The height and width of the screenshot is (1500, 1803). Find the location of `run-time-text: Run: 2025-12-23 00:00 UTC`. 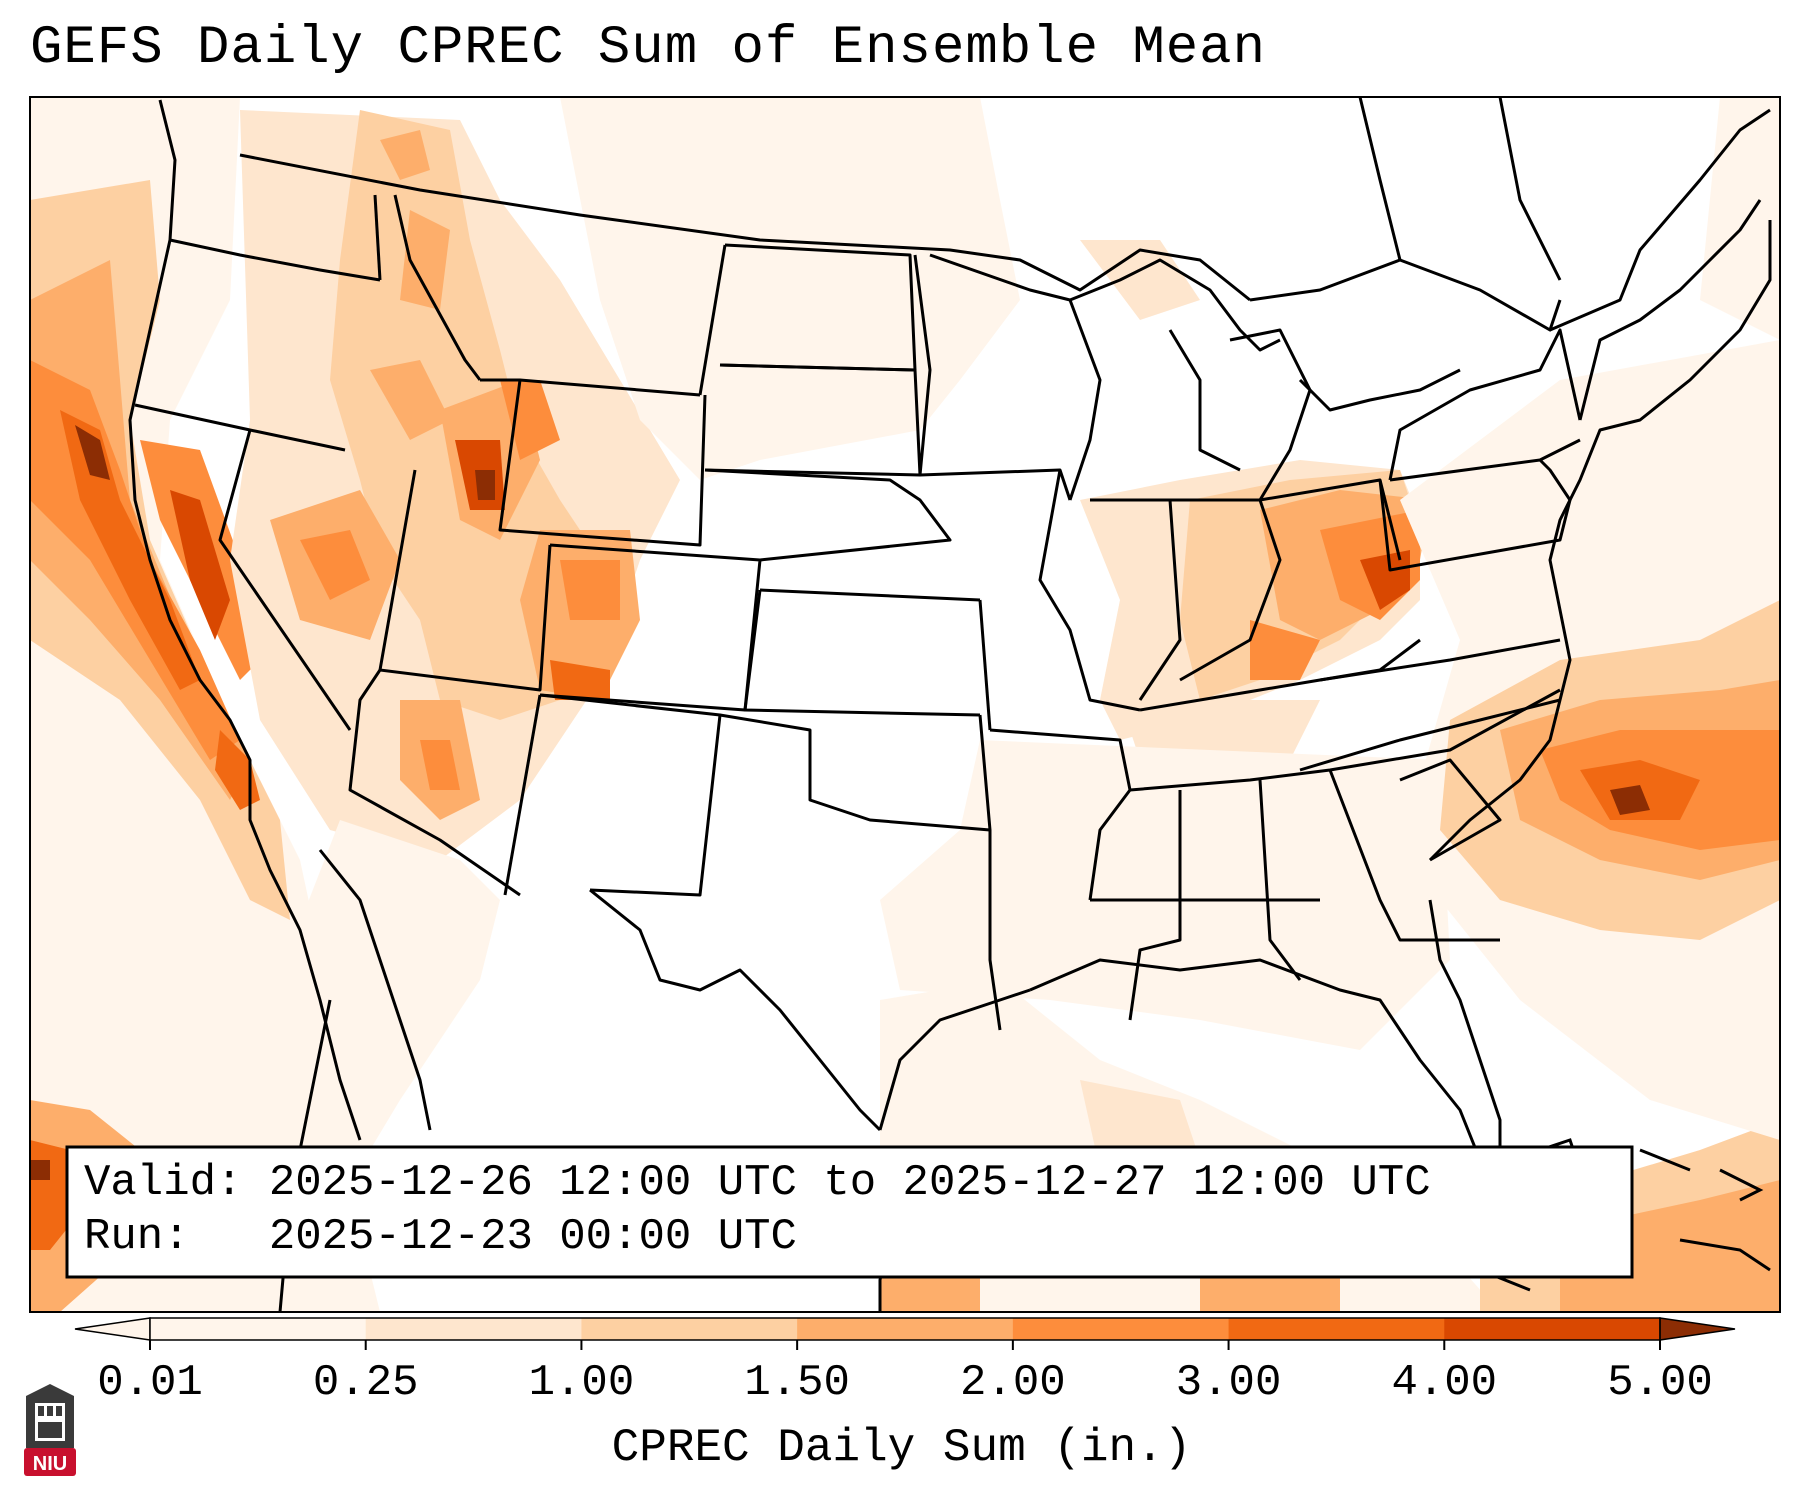

run-time-text: Run: 2025-12-23 00:00 UTC is located at coordinates (440, 1237).